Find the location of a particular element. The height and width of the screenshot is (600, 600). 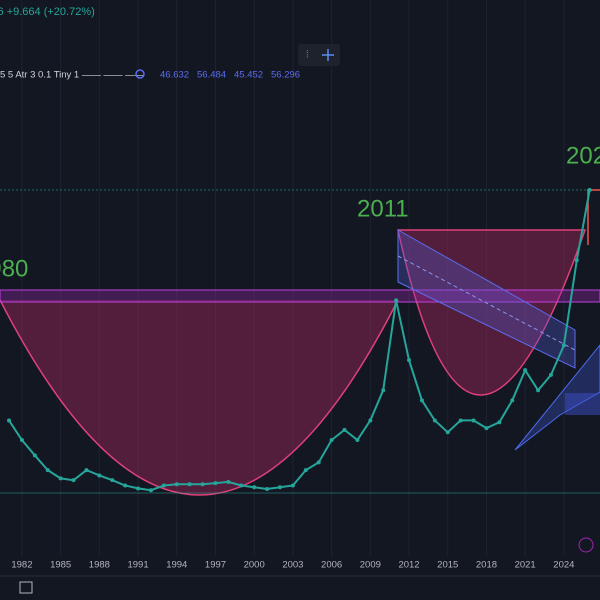

footer is located at coordinates (300, 588).